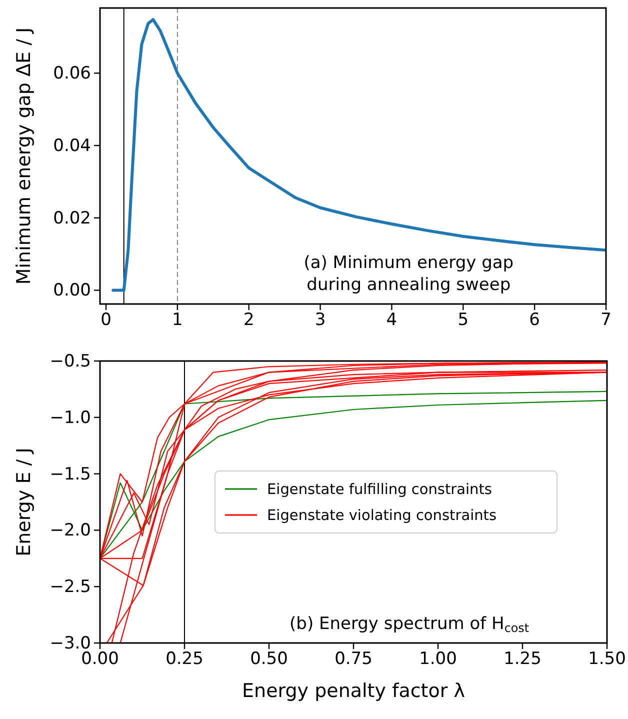 The height and width of the screenshot is (719, 628). I want to click on y-tick-label: −1.0, so click(70, 418).